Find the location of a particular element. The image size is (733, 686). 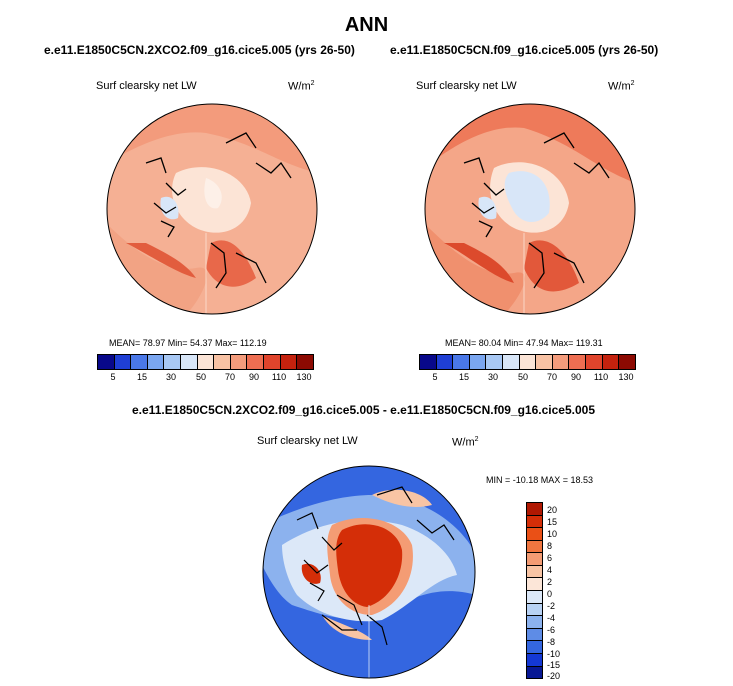

panel-2-colorbar is located at coordinates (527, 362).